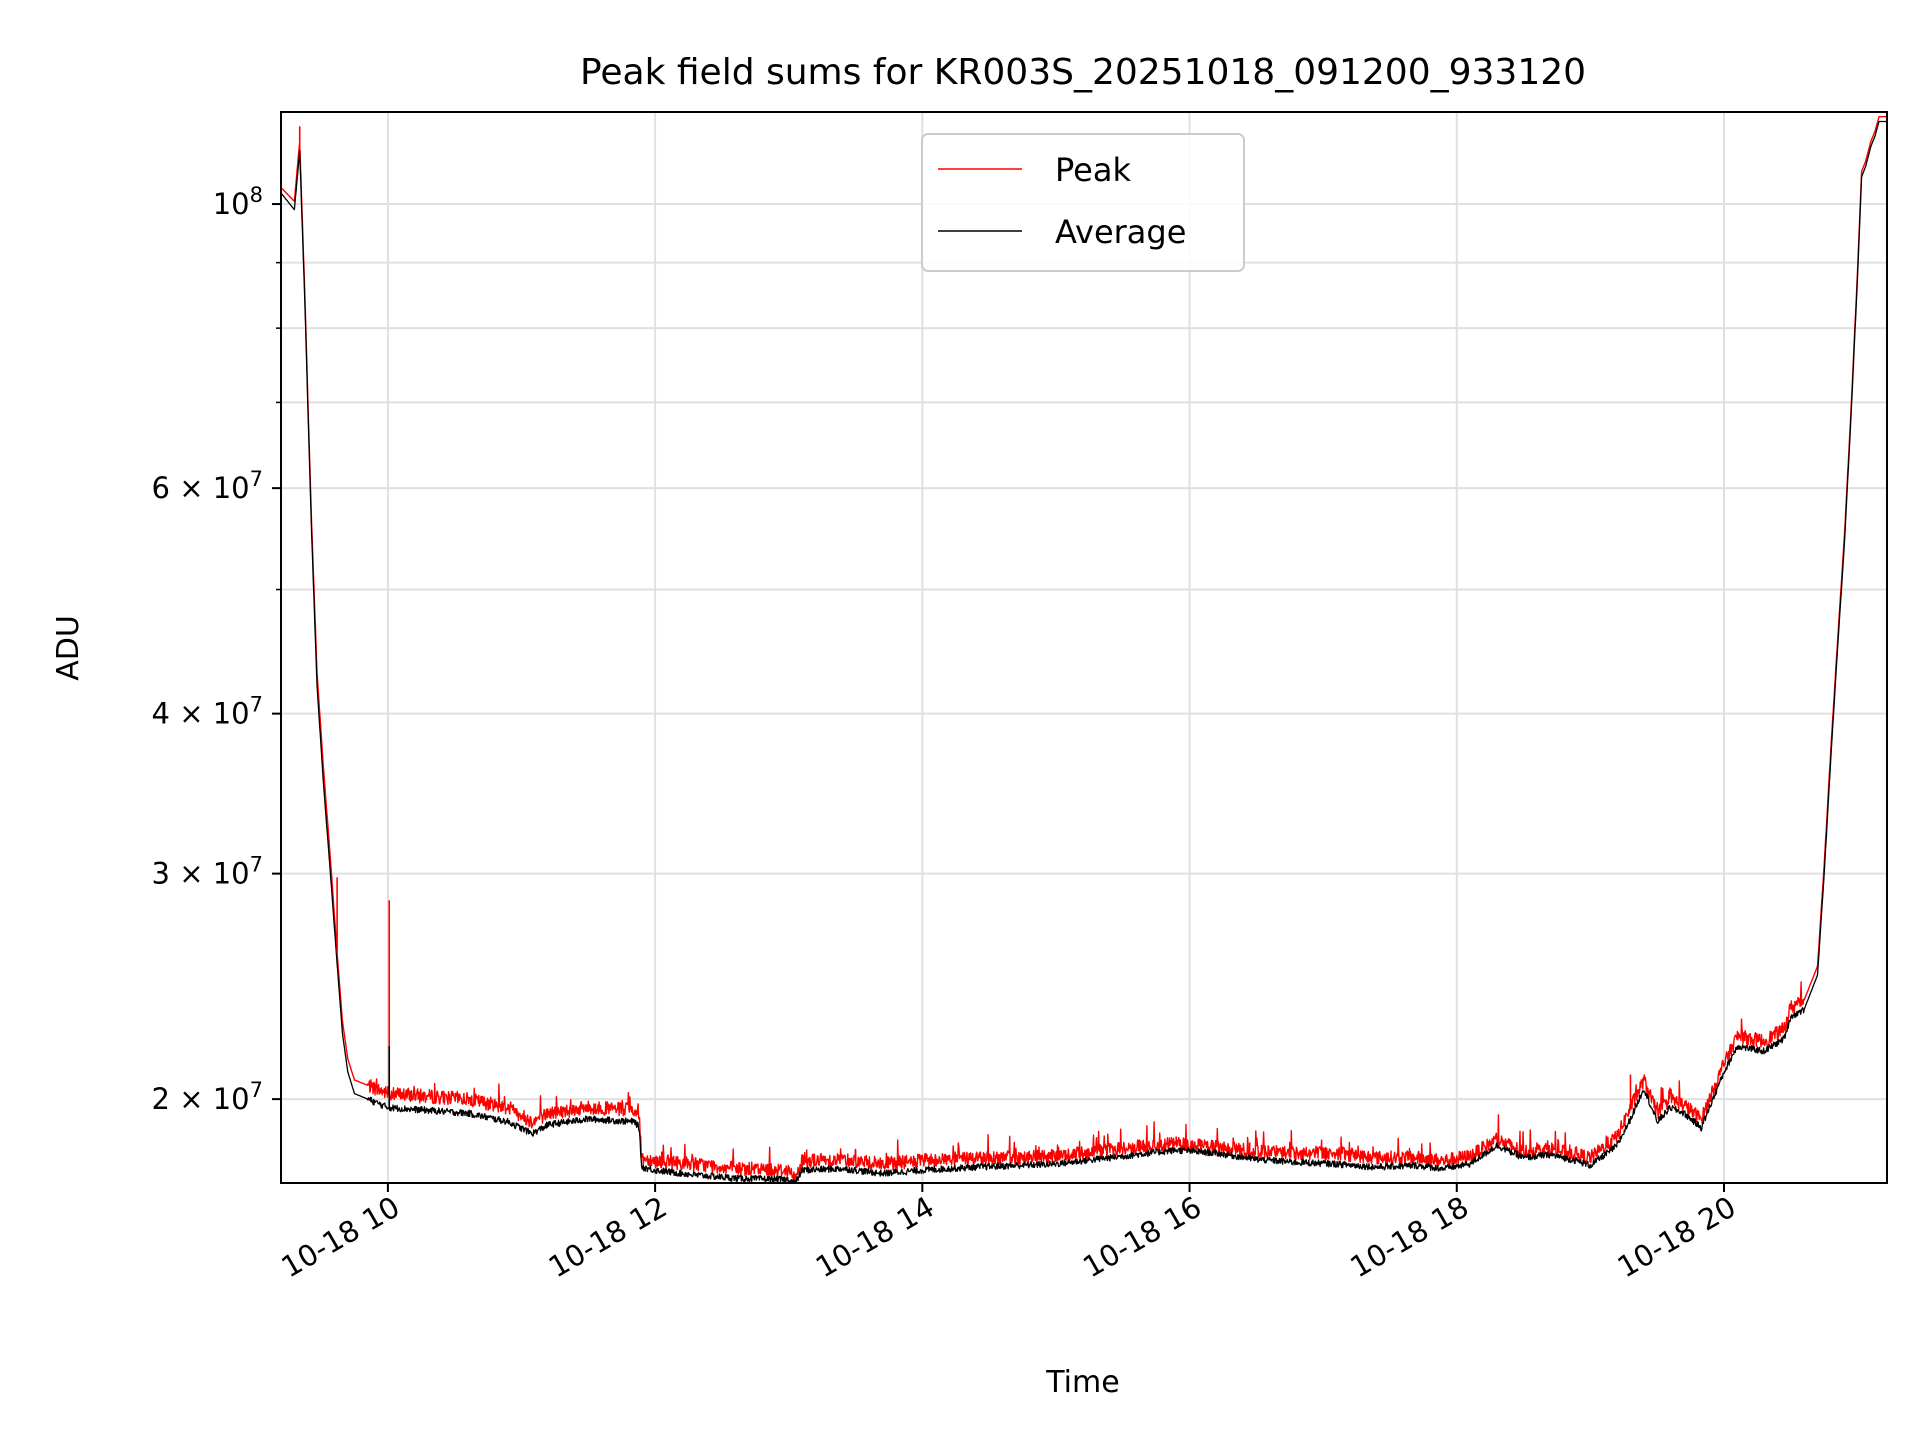 The height and width of the screenshot is (1440, 1920). Describe the element at coordinates (1083, 202) in the screenshot. I see `legend: Peak Average` at that location.